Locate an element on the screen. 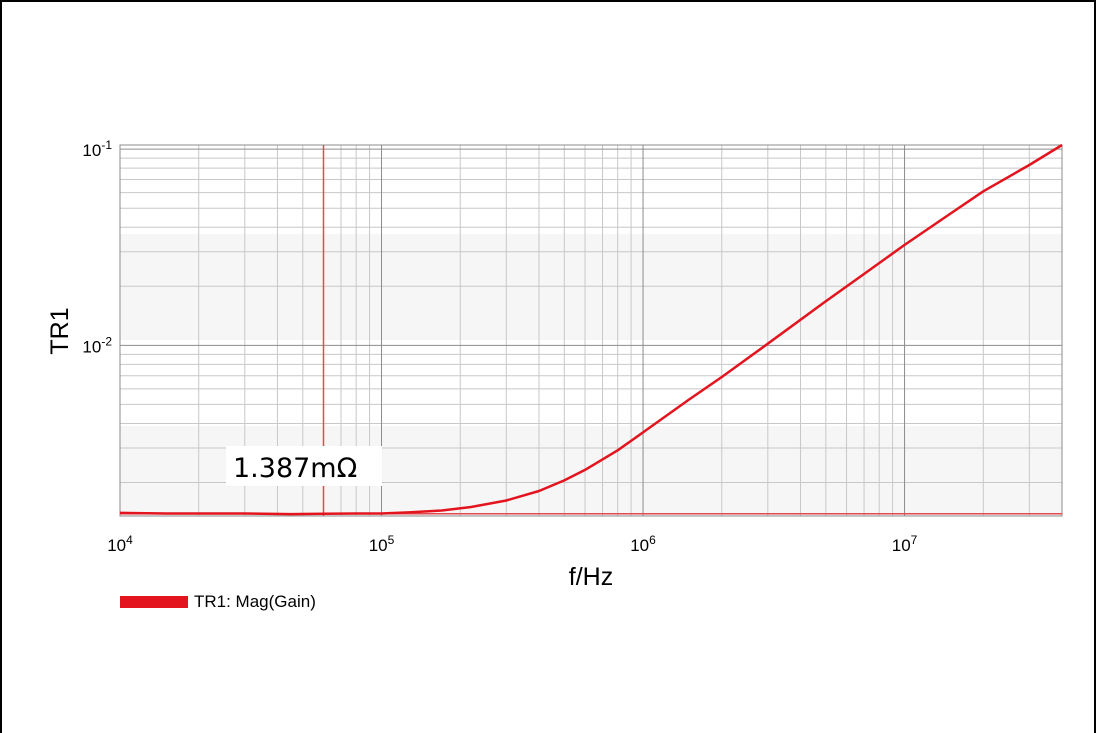  legend: TR1: Mag(Gain) is located at coordinates (218, 602).